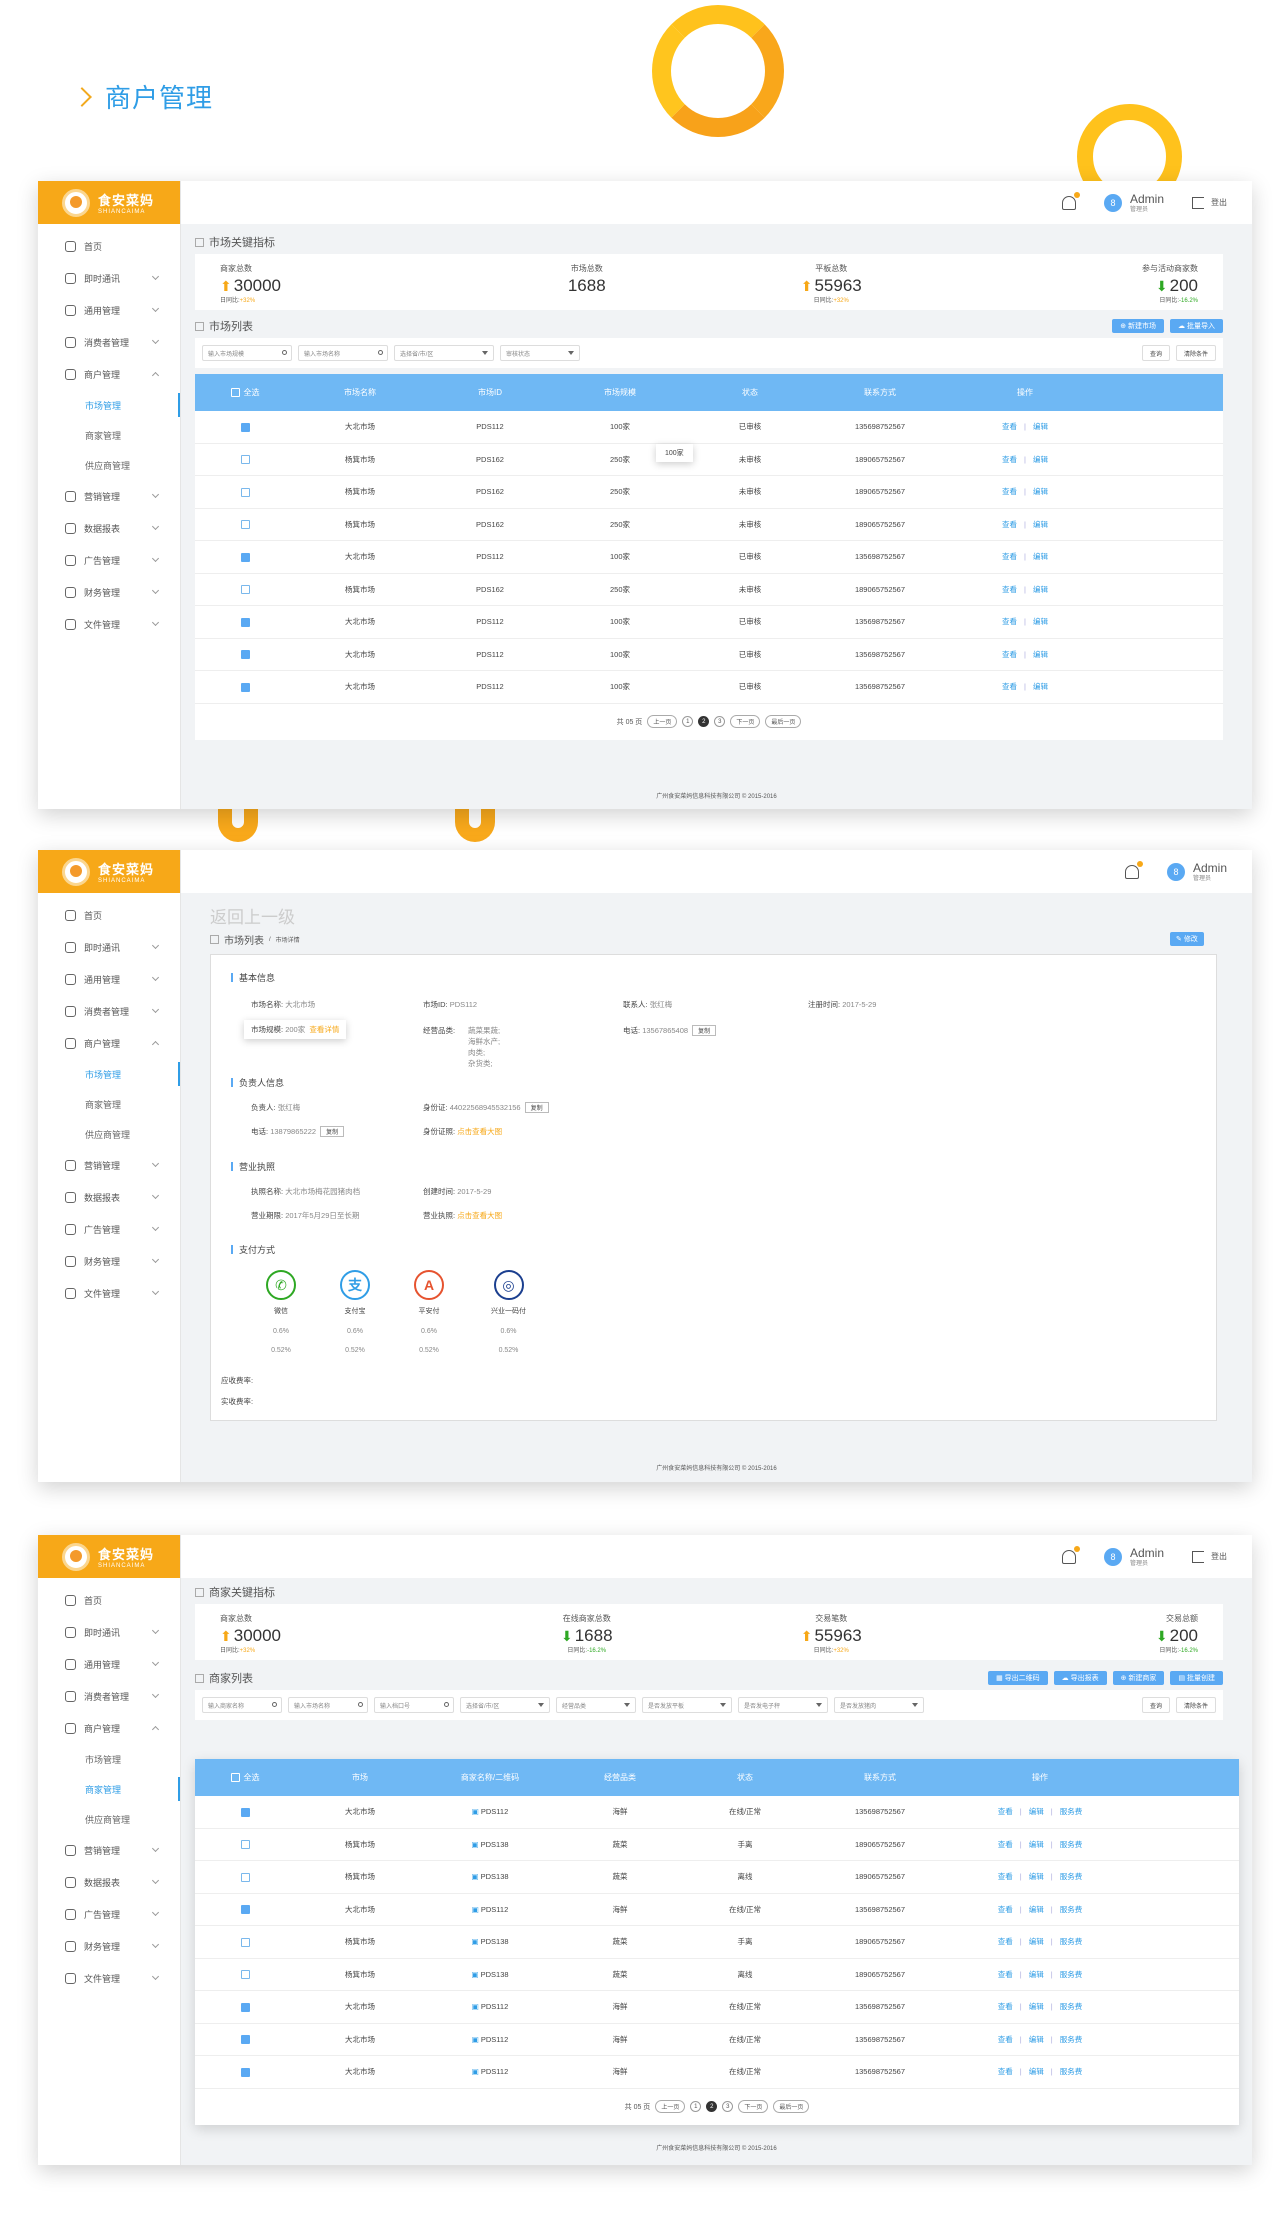 This screenshot has width=1280, height=2233. I want to click on sidebar-item: 文件管理, so click(109, 624).